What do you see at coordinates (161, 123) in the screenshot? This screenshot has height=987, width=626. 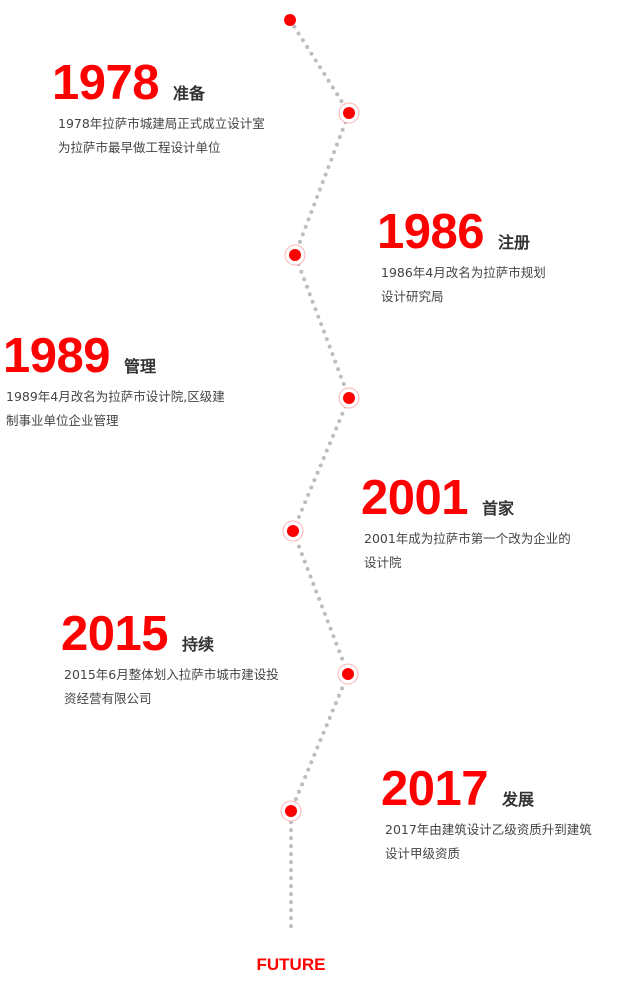 I see `desc-line: 1978年拉萨市城建局正式成立设计室` at bounding box center [161, 123].